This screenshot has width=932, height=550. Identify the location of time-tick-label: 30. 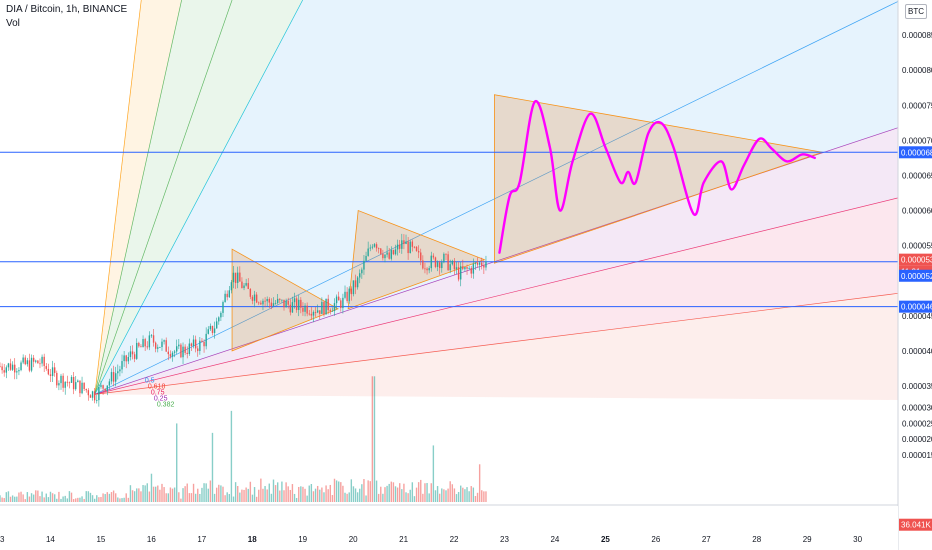
(857, 539).